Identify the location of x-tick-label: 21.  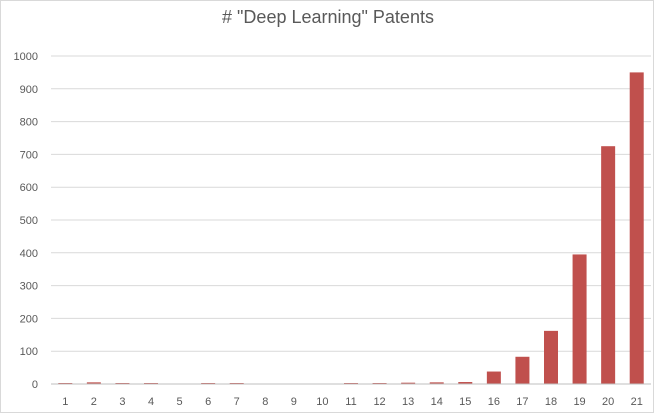
(637, 402).